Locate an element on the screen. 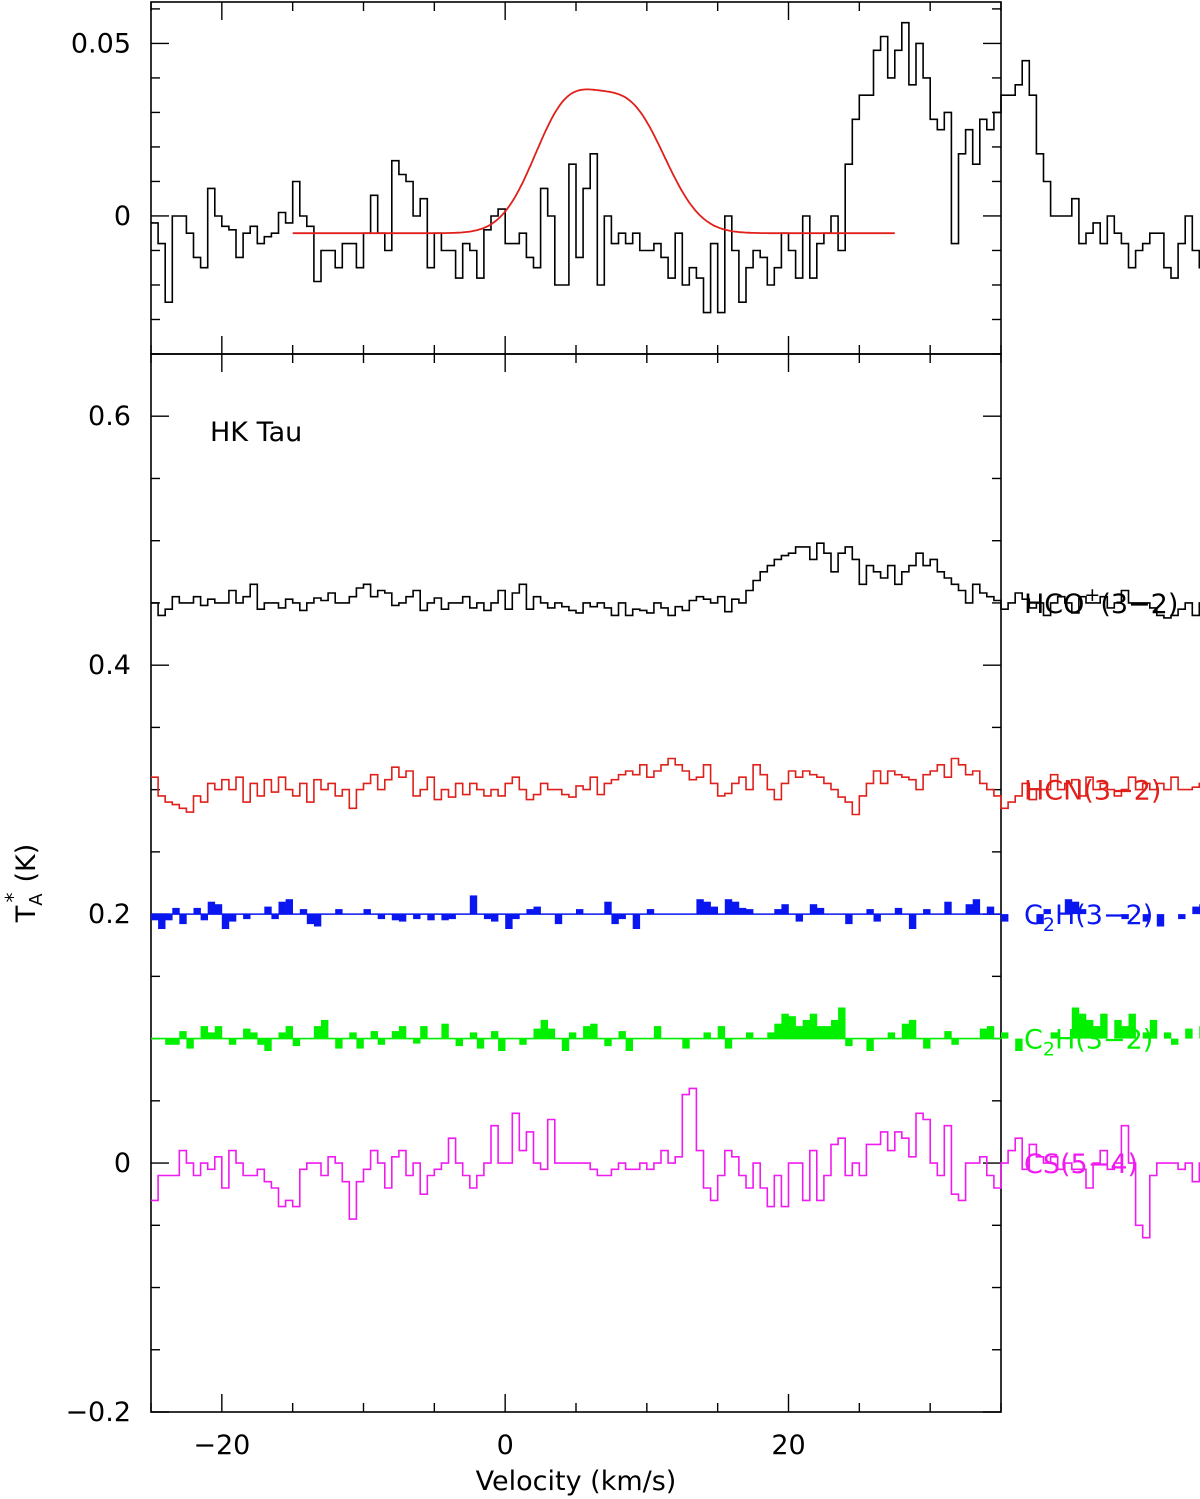 The image size is (1200, 1499). series-label-name: HCO is located at coordinates (1054, 604).